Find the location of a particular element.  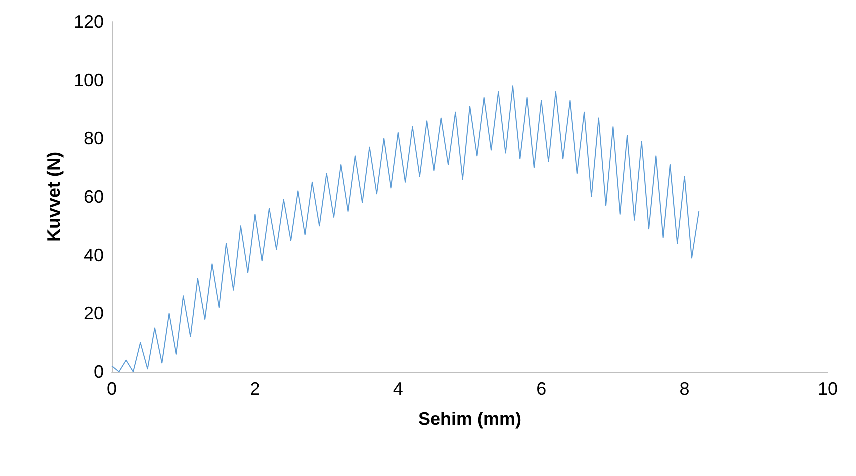

y-tick-label: 0 is located at coordinates (99, 372).